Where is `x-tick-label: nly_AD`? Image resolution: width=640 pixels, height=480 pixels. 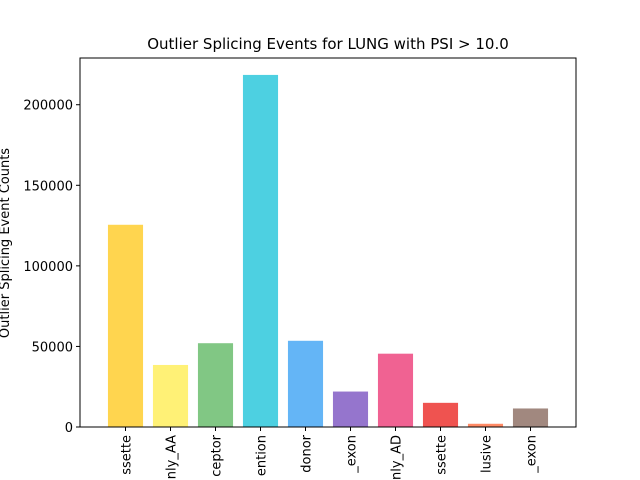
x-tick-label: nly_AD is located at coordinates (397, 457).